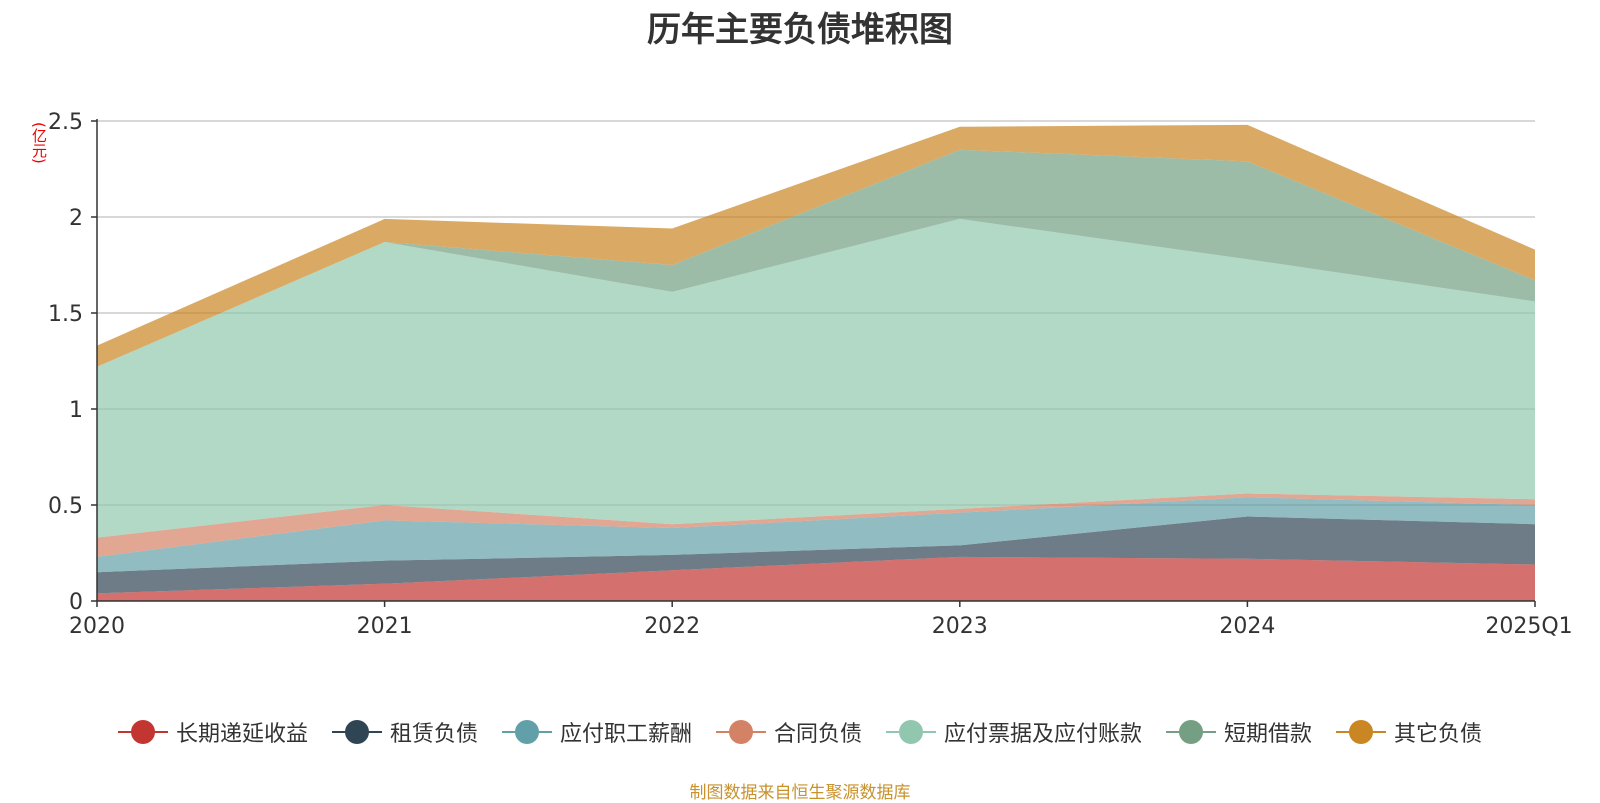 Image resolution: width=1600 pixels, height=803 pixels. Describe the element at coordinates (800, 793) in the screenshot. I see `source-note: 制图数据来自恒生聚源数据库` at that location.